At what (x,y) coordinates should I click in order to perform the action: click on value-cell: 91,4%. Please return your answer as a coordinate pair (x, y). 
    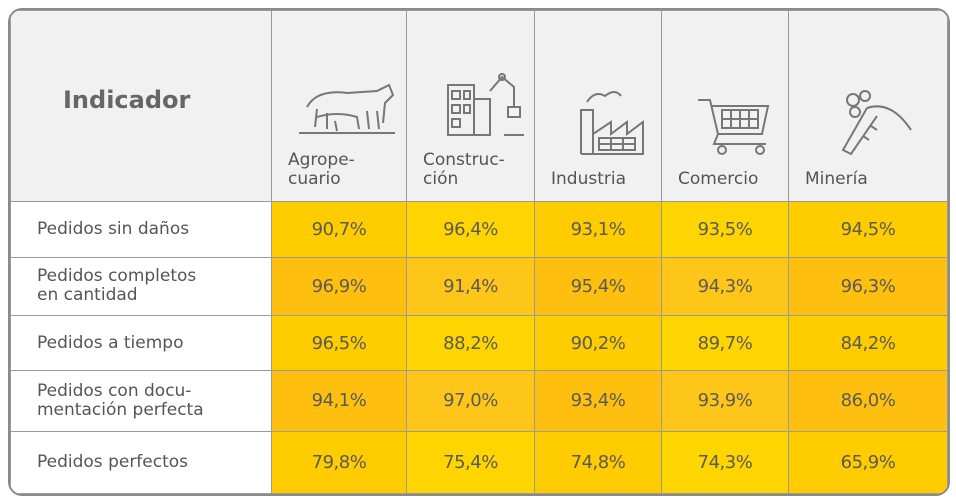
    Looking at the image, I should click on (470, 286).